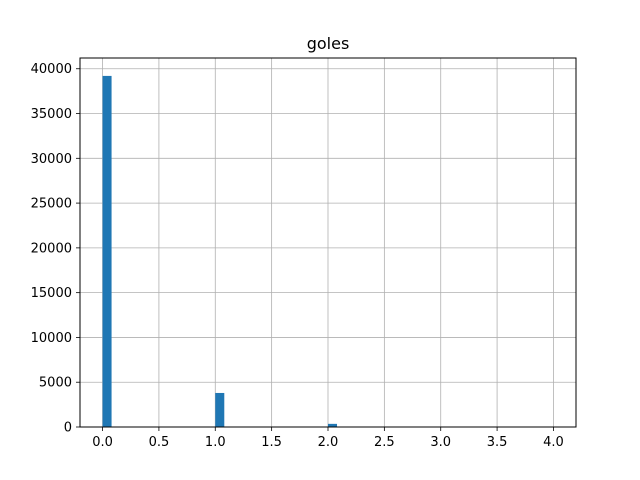 The width and height of the screenshot is (640, 480). What do you see at coordinates (271, 442) in the screenshot?
I see `x-tick-label: 1.5` at bounding box center [271, 442].